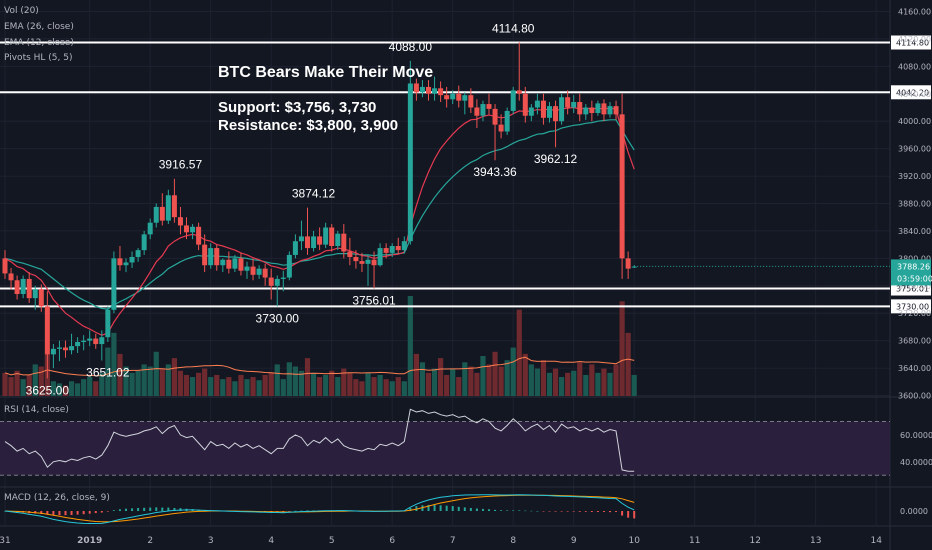 Image resolution: width=932 pixels, height=550 pixels. I want to click on time-tick-label: 14, so click(876, 541).